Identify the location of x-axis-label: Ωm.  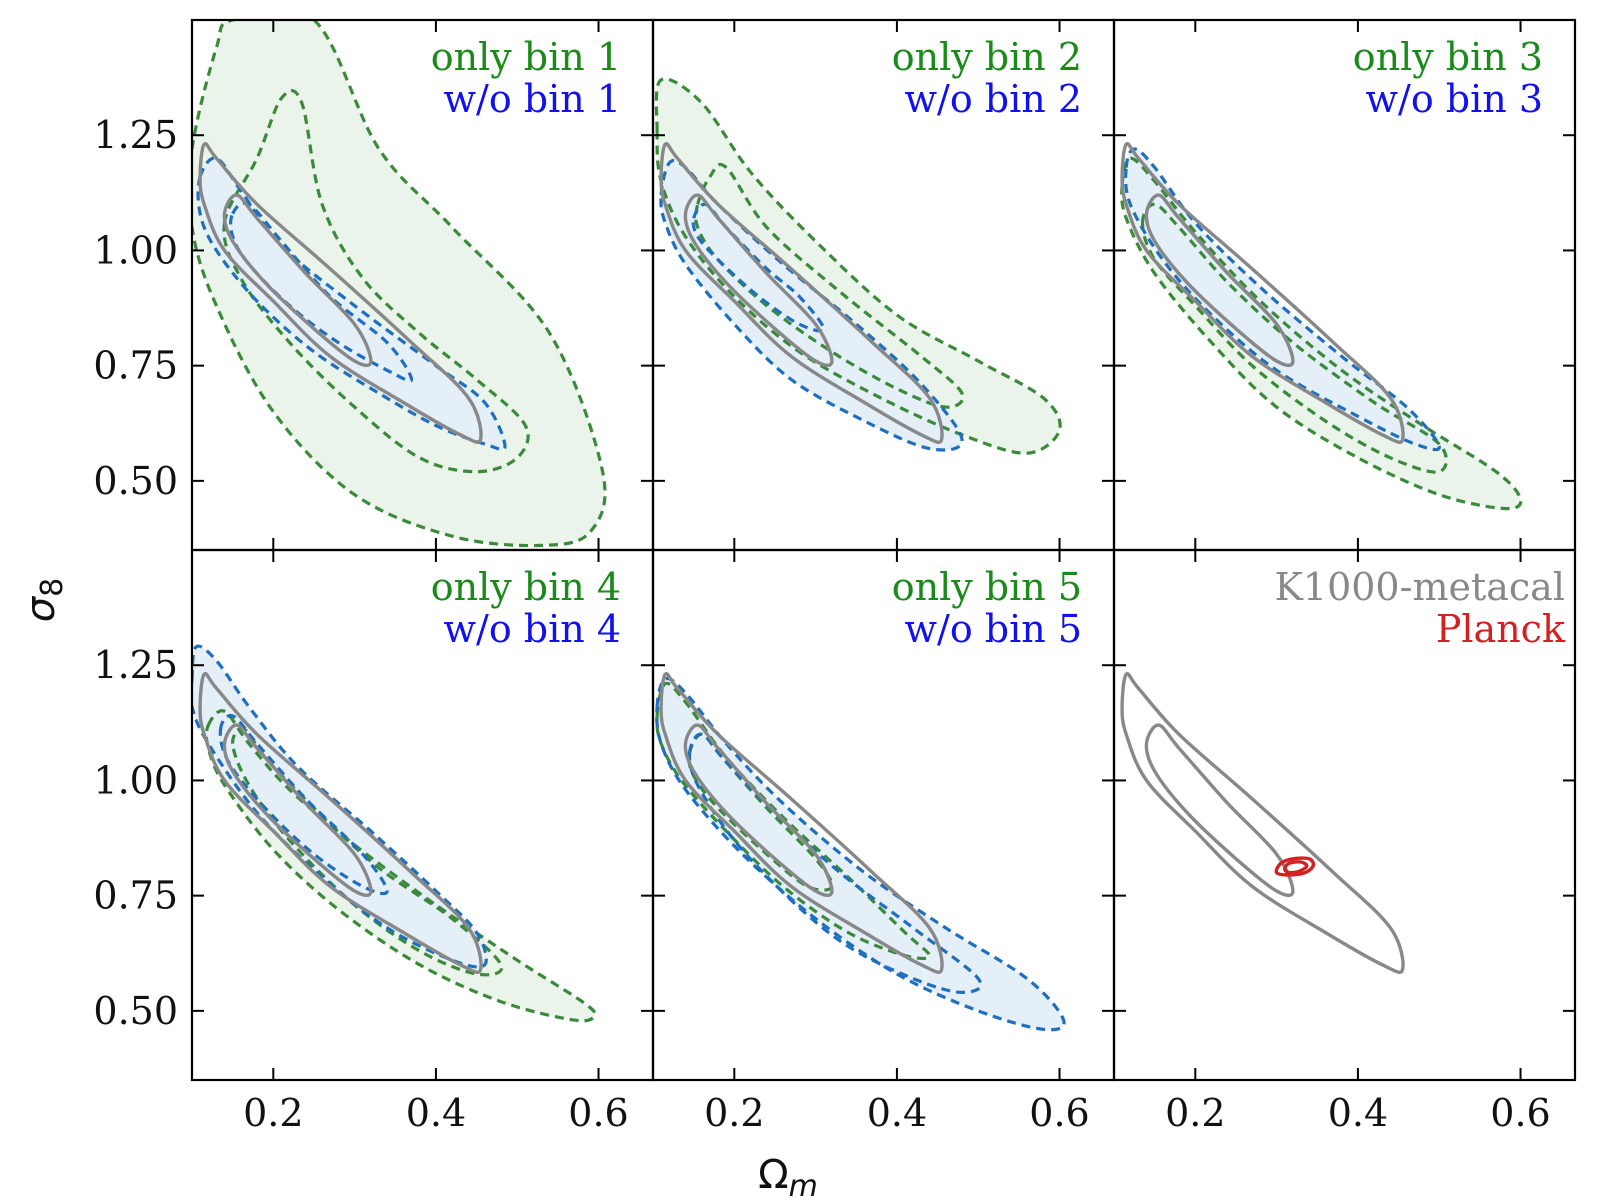
(788, 1176).